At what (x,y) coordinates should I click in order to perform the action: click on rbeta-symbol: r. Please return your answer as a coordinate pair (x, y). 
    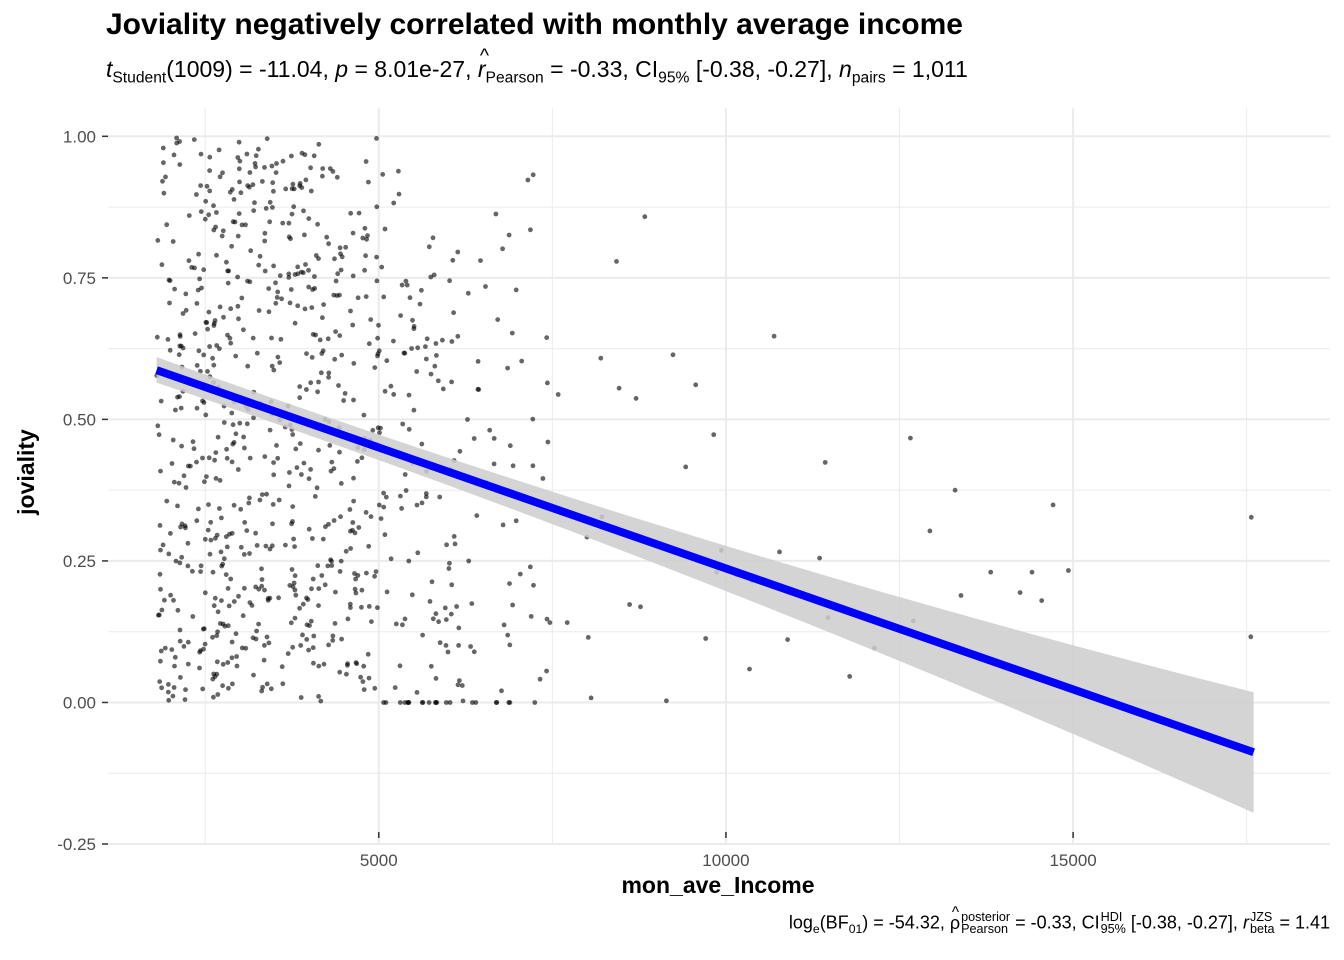
    Looking at the image, I should click on (1245, 922).